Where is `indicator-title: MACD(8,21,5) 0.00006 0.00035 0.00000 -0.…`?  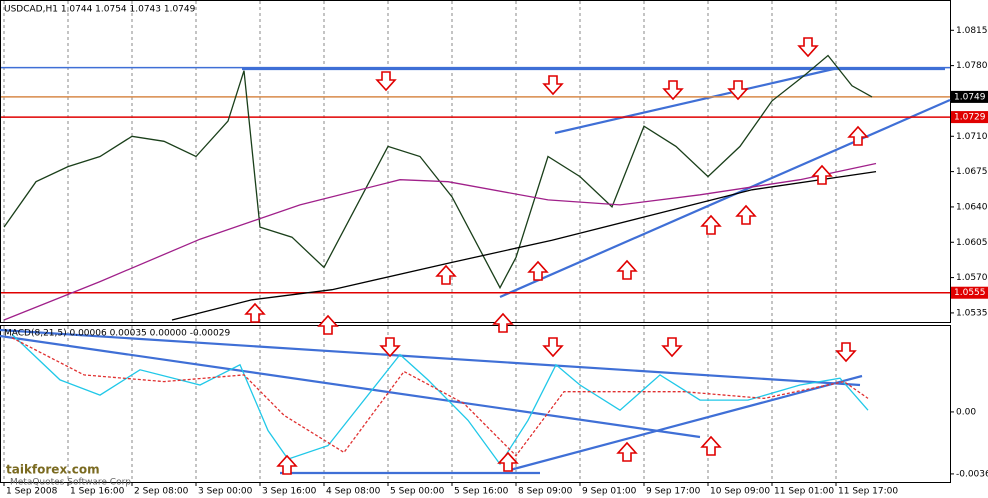 indicator-title: MACD(8,21,5) 0.00006 0.00035 0.00000 -0.… is located at coordinates (117, 334).